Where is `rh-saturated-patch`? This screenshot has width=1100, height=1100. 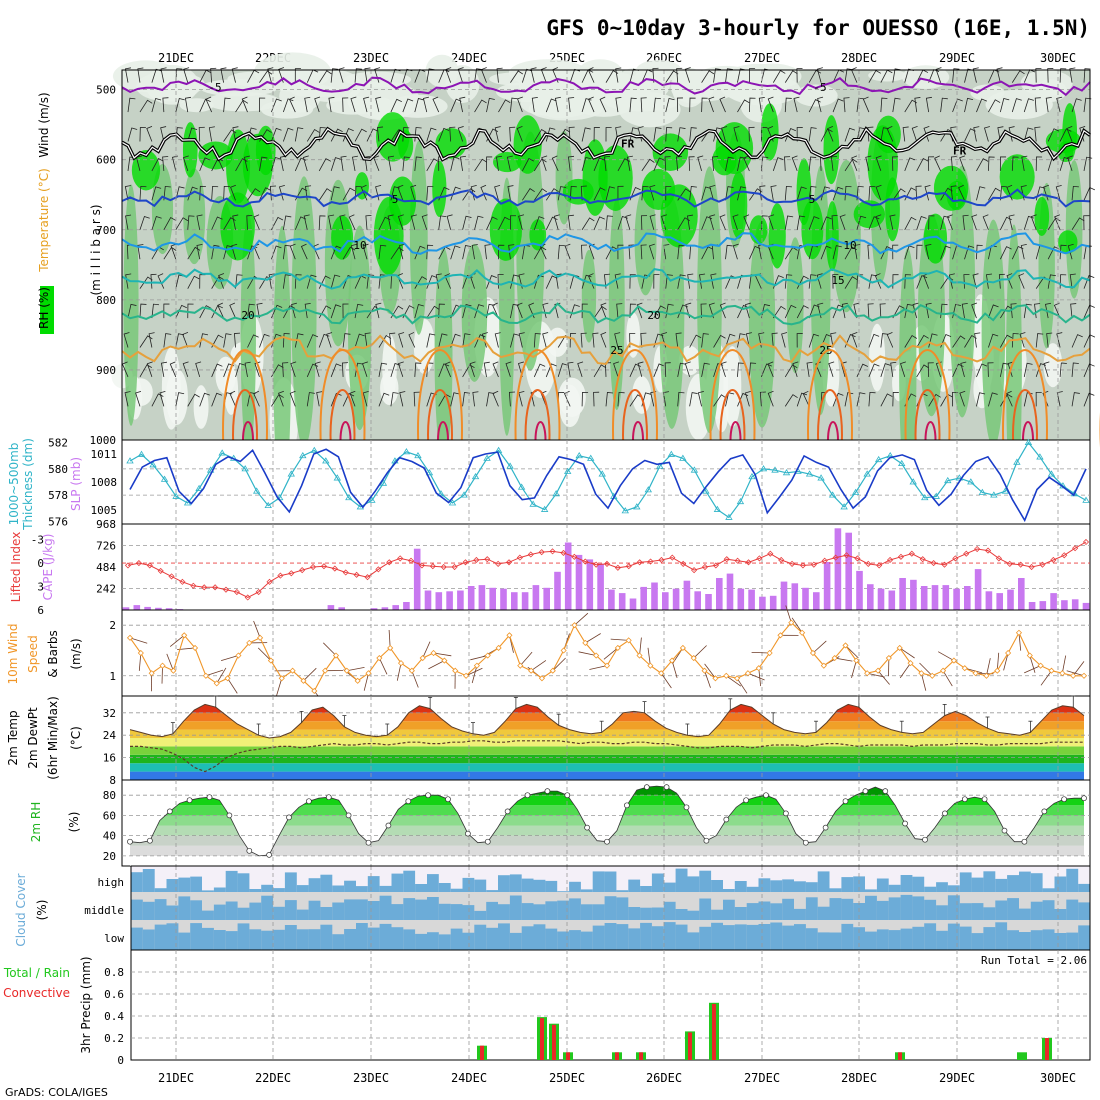
rh-saturated-patch is located at coordinates (888, 134).